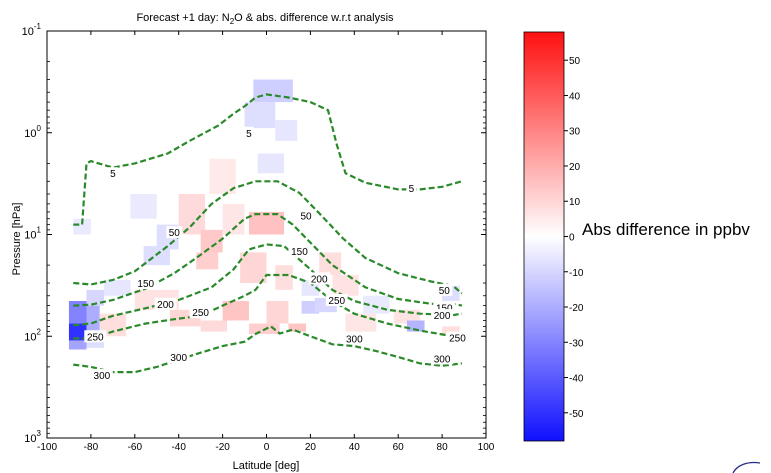 The image size is (771, 473). What do you see at coordinates (575, 132) in the screenshot?
I see `colorbar-tick-label: 30` at bounding box center [575, 132].